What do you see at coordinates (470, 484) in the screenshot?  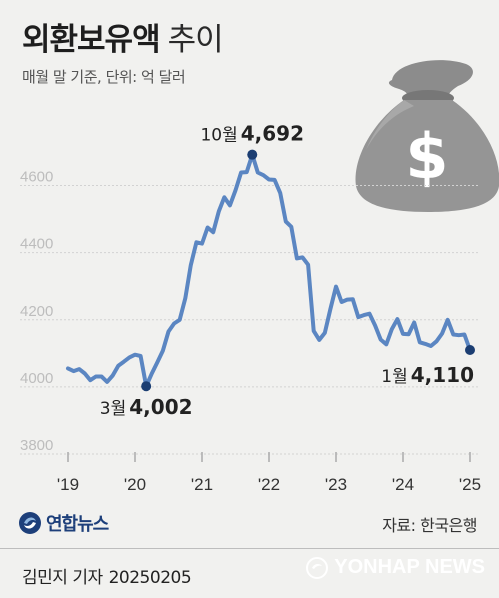 I see `x-tick-label: '25` at bounding box center [470, 484].